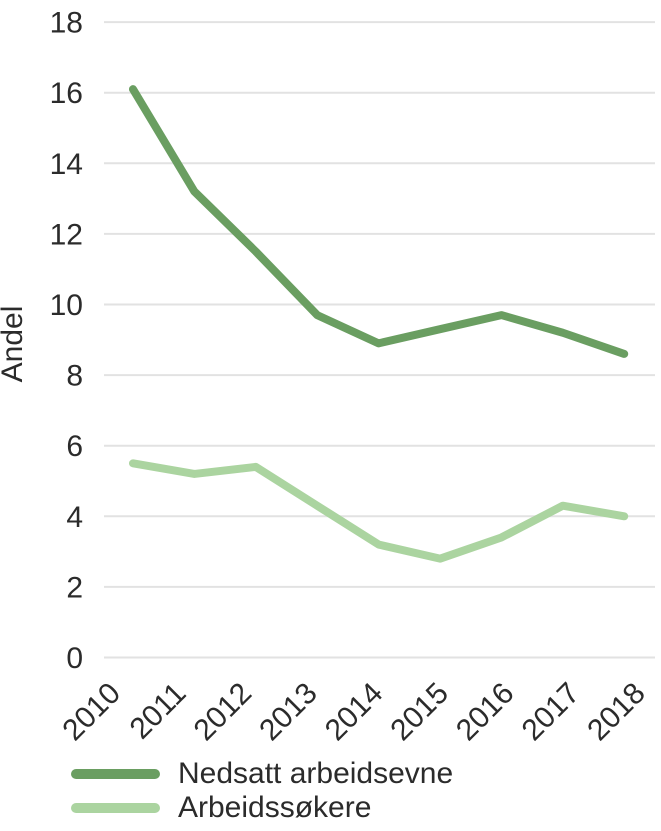 The height and width of the screenshot is (831, 661). Describe the element at coordinates (158, 711) in the screenshot. I see `x-axis-tick-label: 2011` at that location.